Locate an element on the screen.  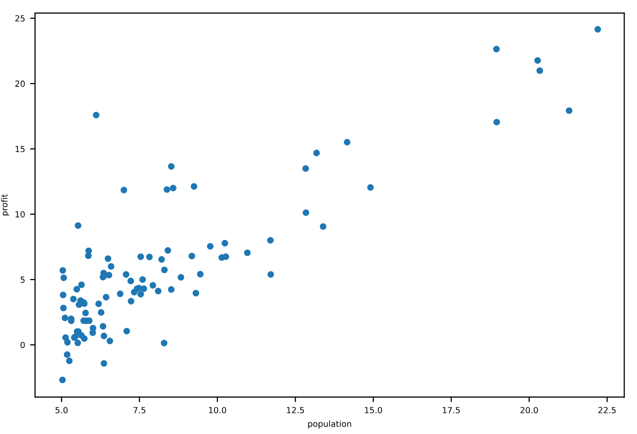
y-tick-label: 25 is located at coordinates (20, 18).